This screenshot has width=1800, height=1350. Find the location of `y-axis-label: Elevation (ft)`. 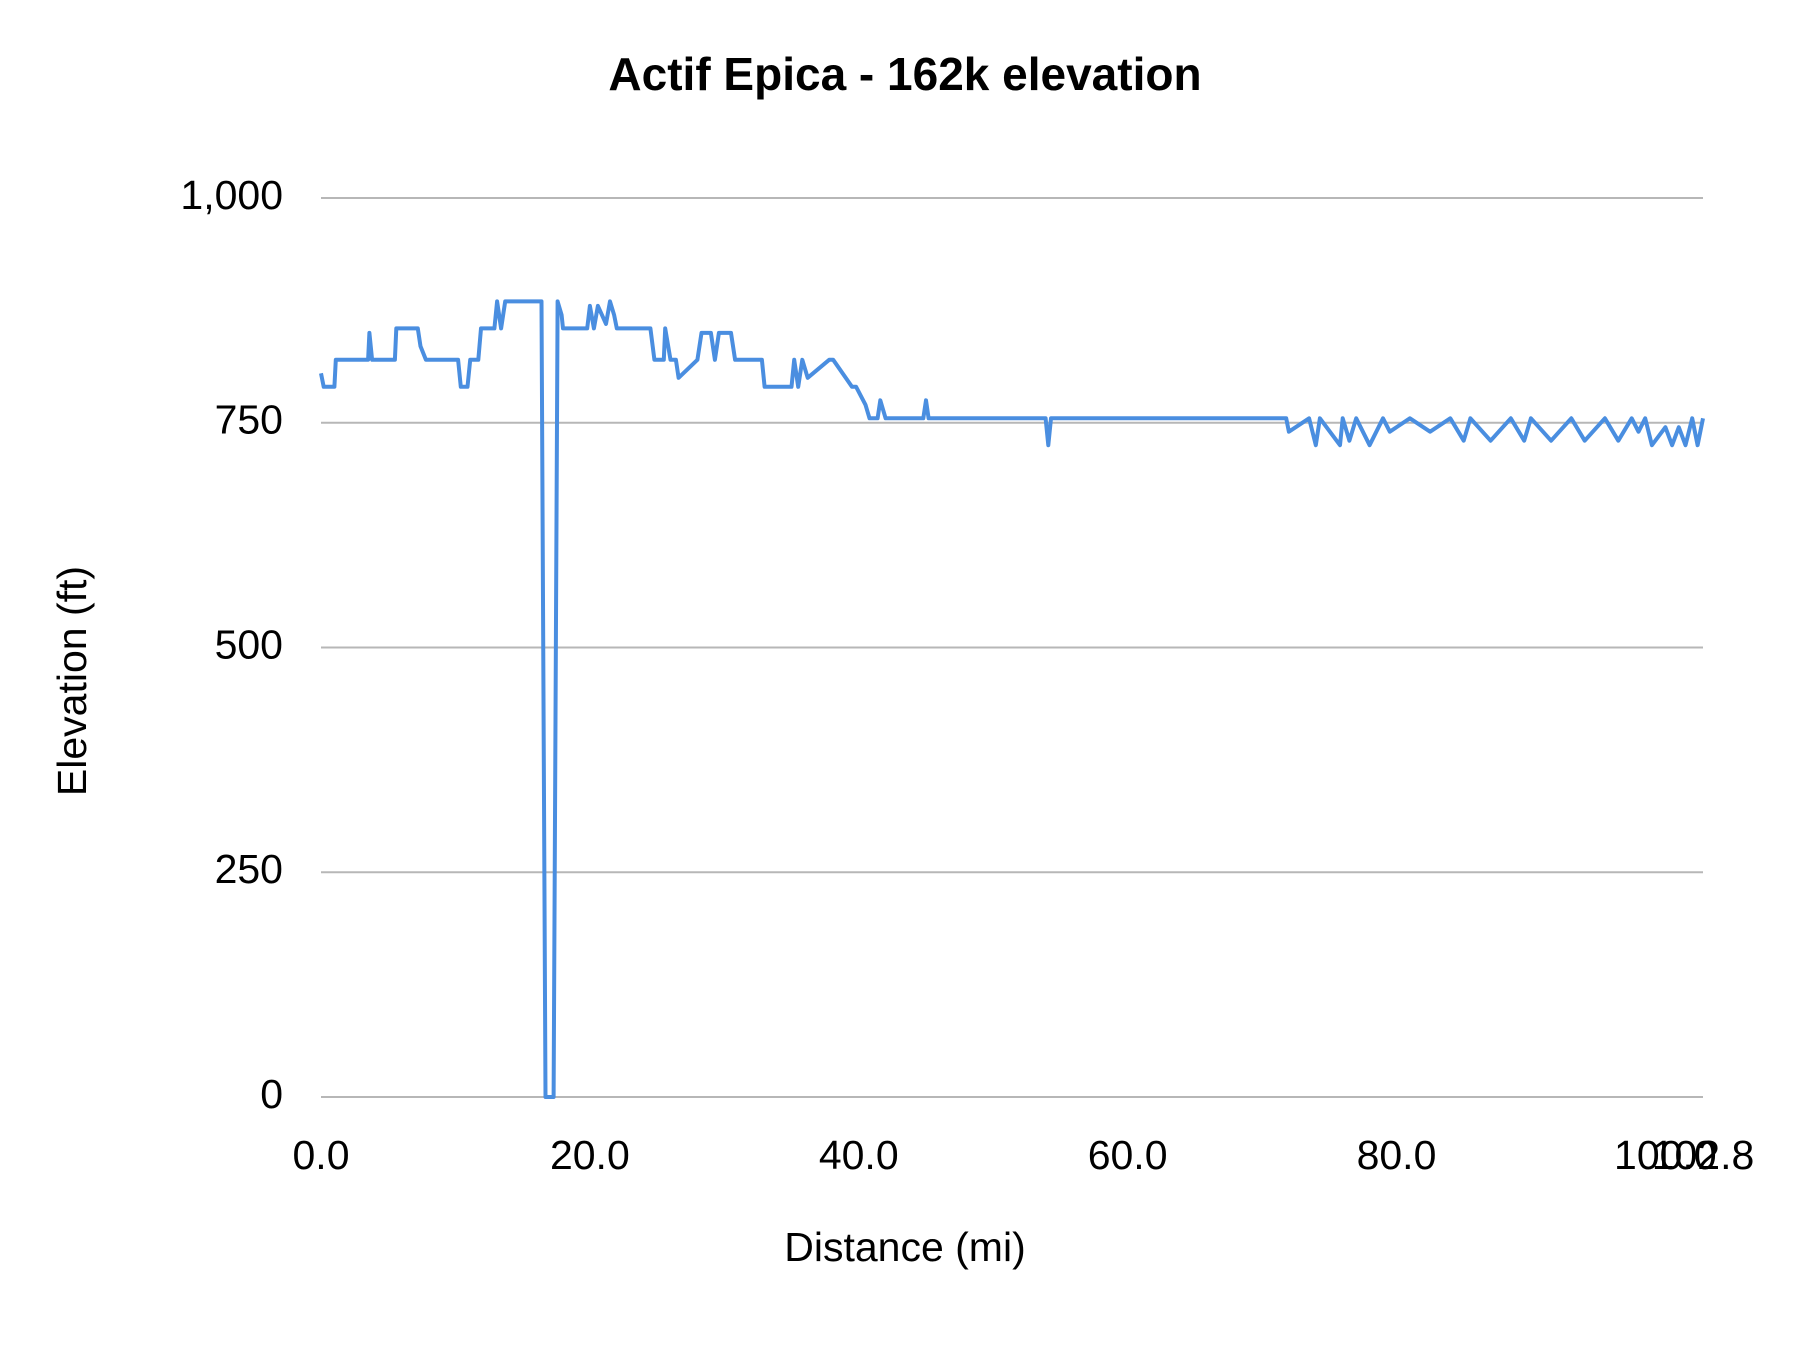

y-axis-label: Elevation (ft) is located at coordinates (72, 681).